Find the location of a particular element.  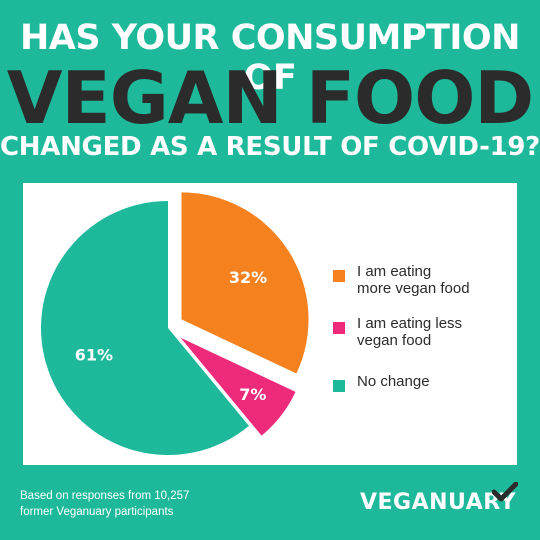

footnote-line-2: former Veganuary participants is located at coordinates (97, 512).